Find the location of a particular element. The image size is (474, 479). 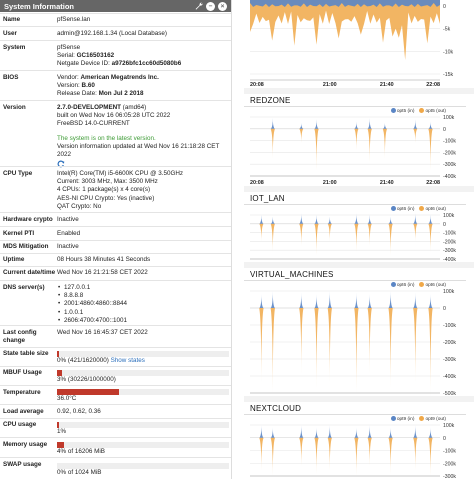

version-built: built on Wed Nov 16 06:05:28 UTC 2022 is located at coordinates (114, 116).